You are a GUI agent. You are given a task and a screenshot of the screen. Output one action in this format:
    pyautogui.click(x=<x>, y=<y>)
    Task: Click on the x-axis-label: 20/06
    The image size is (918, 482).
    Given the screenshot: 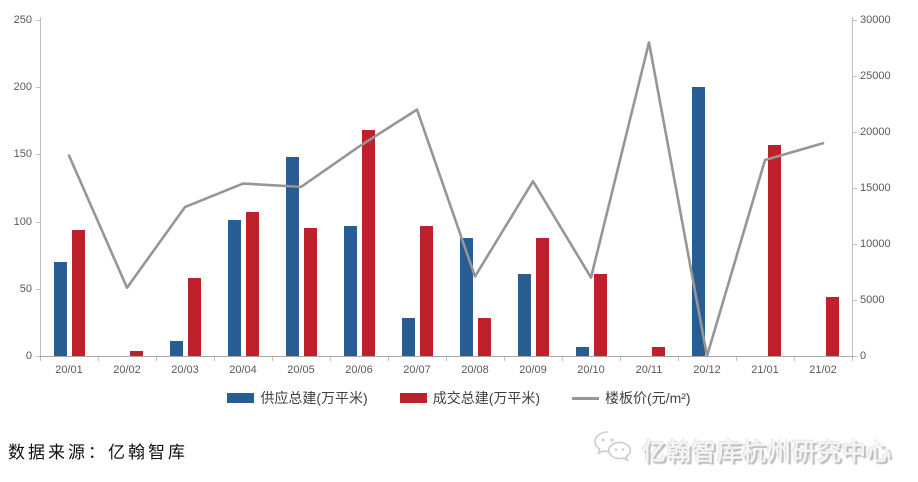 What is the action you would take?
    pyautogui.click(x=359, y=370)
    